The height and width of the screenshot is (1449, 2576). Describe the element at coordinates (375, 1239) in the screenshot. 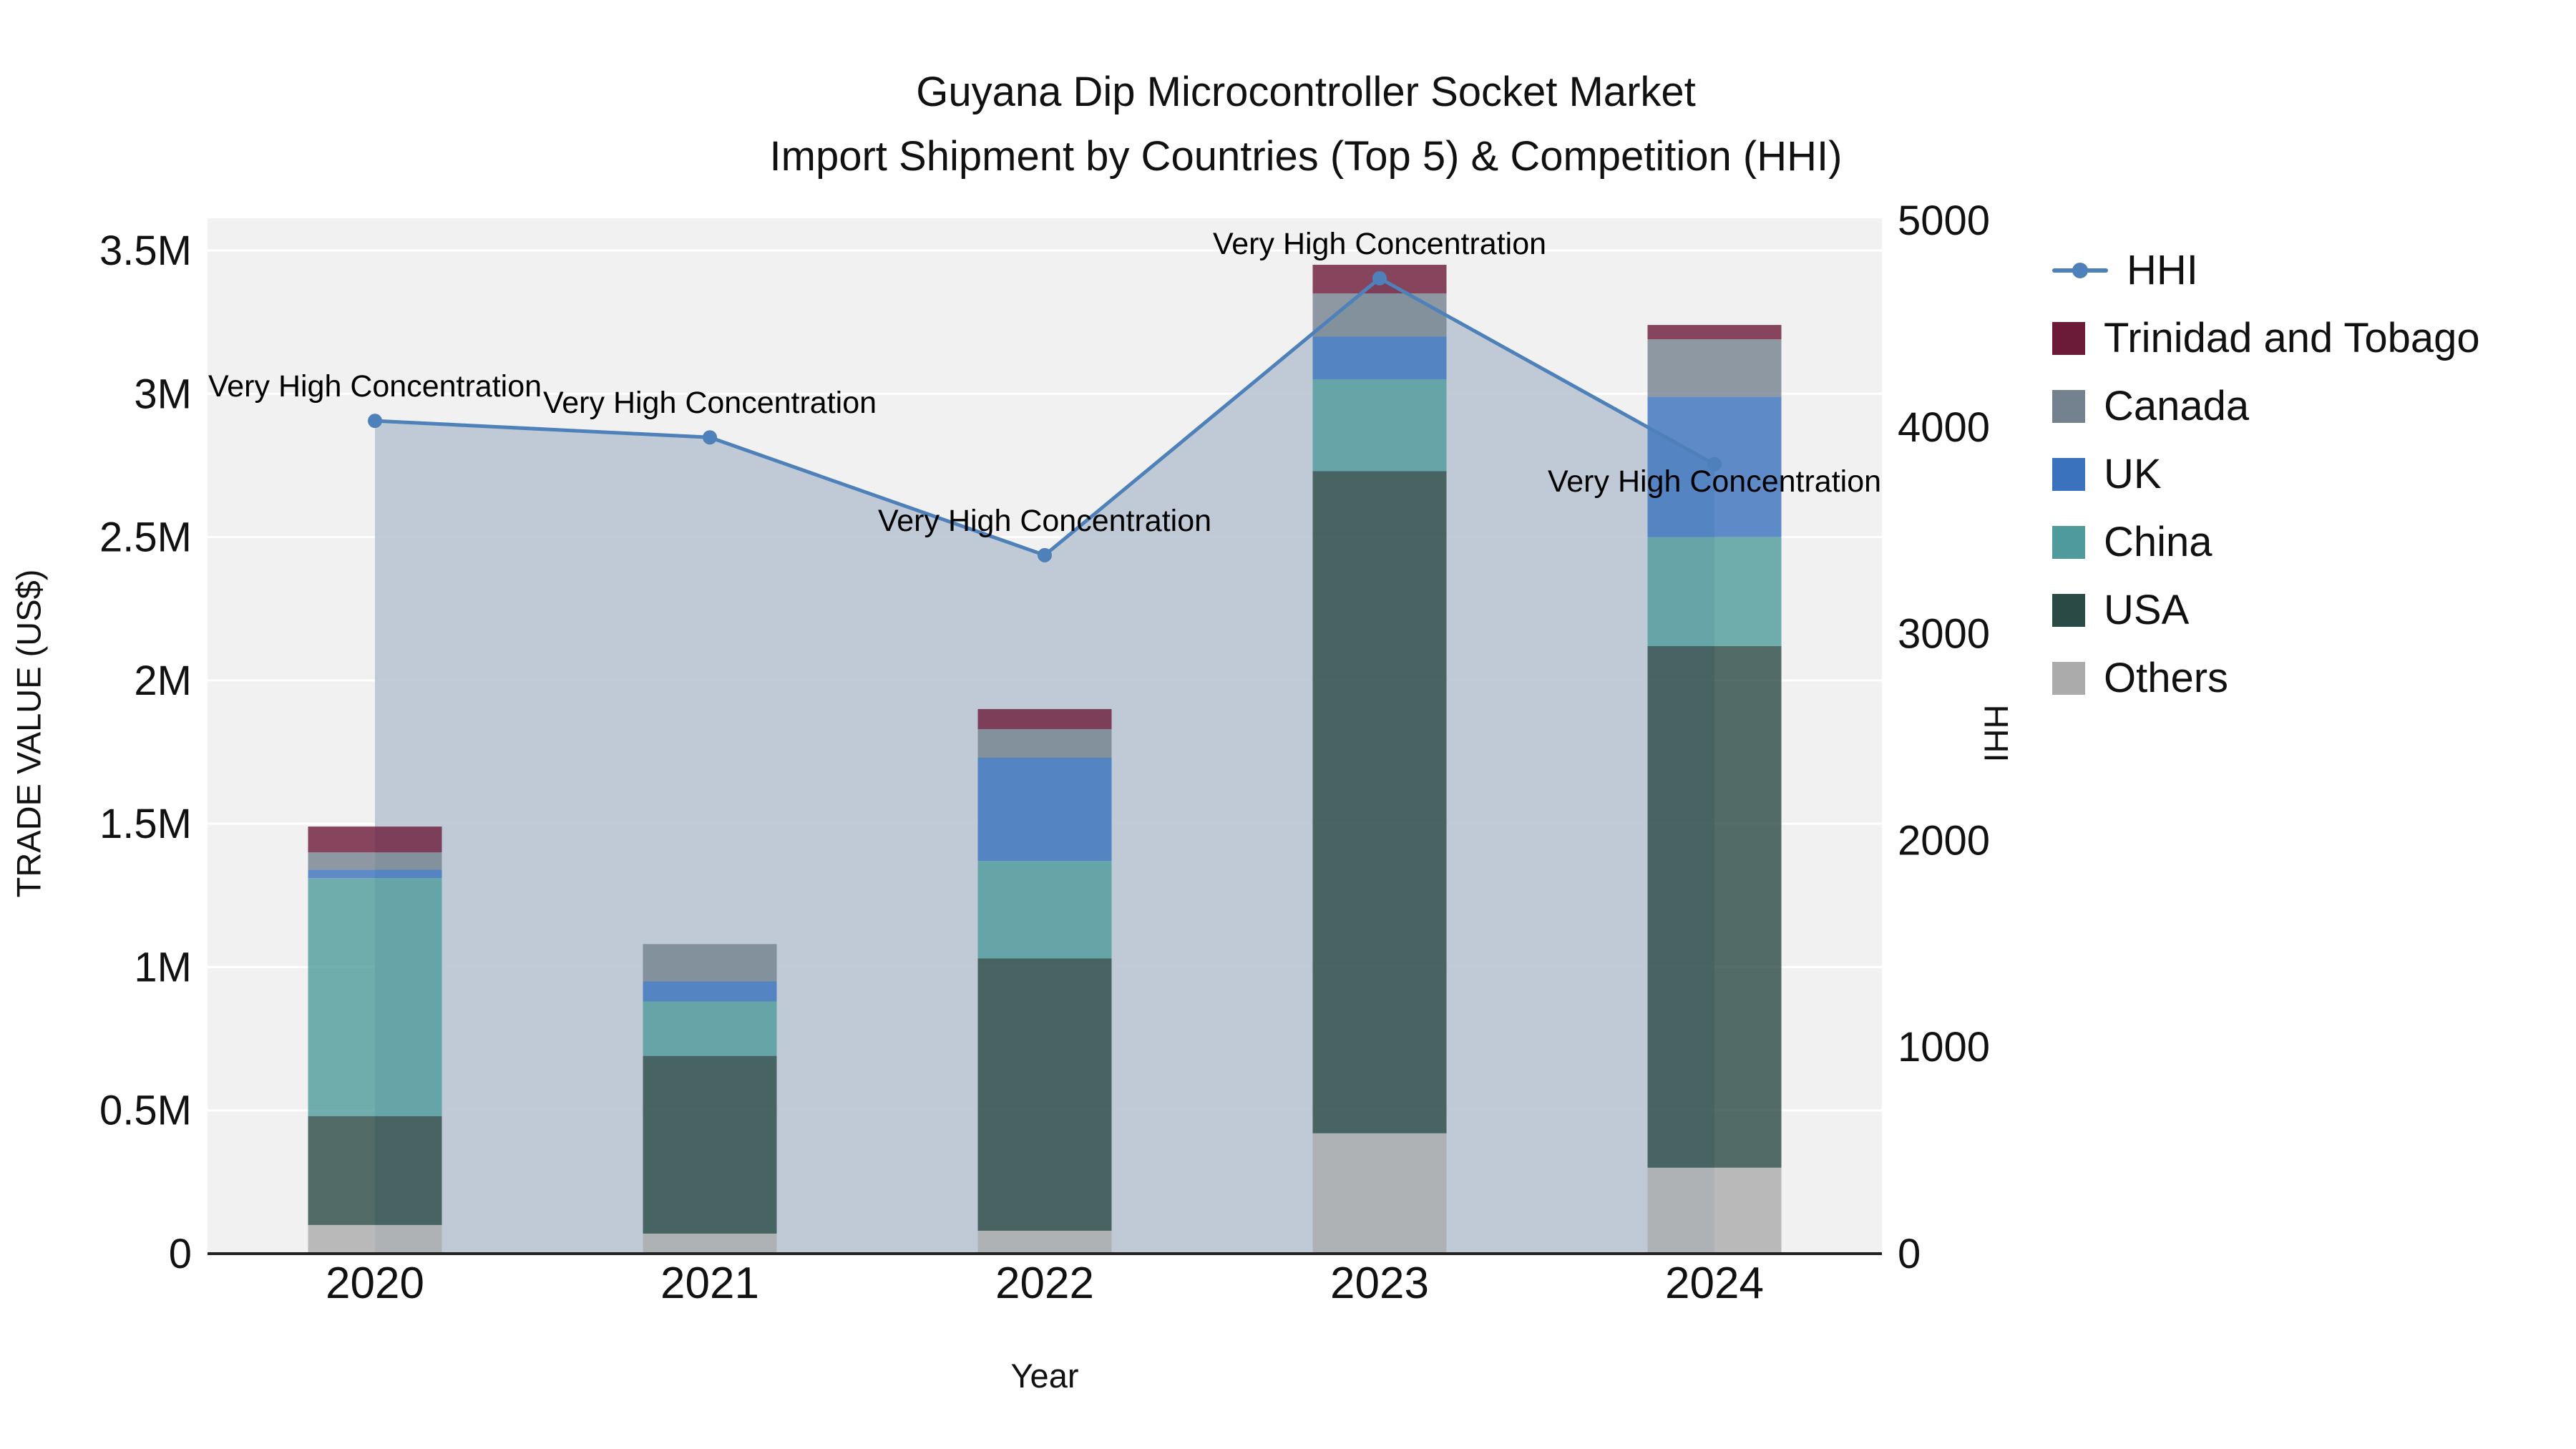

I see `bar-others-2020` at that location.